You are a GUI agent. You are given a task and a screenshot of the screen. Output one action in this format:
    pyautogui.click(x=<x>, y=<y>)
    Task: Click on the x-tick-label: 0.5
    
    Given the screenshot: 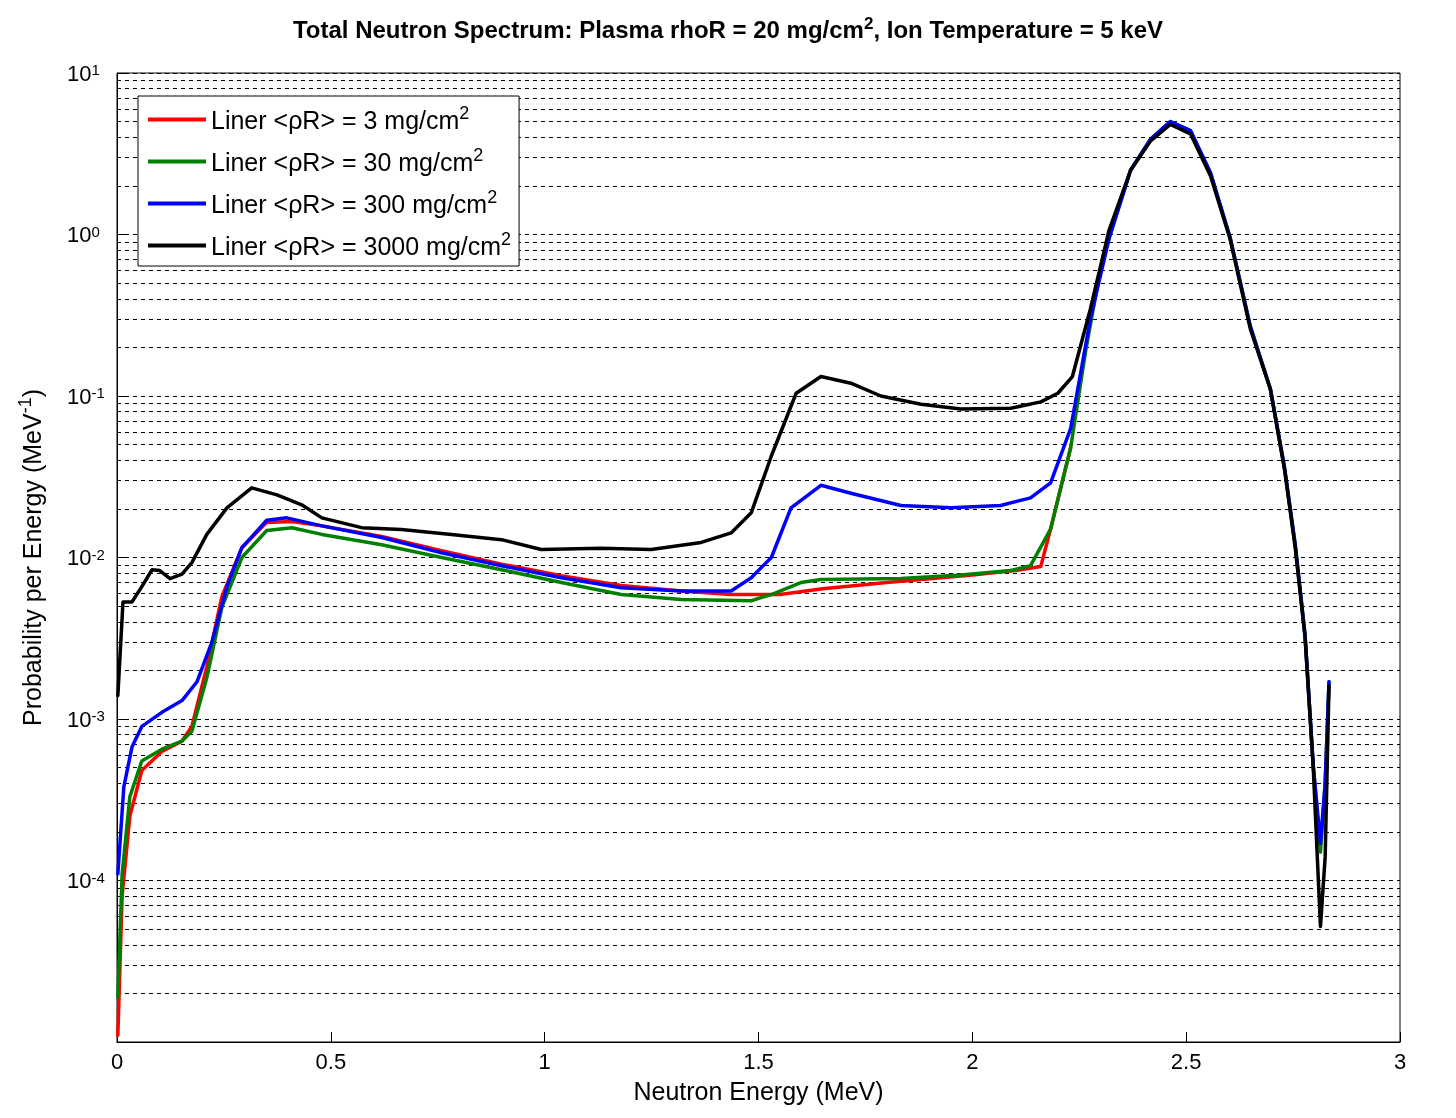 What is the action you would take?
    pyautogui.click(x=331, y=1061)
    